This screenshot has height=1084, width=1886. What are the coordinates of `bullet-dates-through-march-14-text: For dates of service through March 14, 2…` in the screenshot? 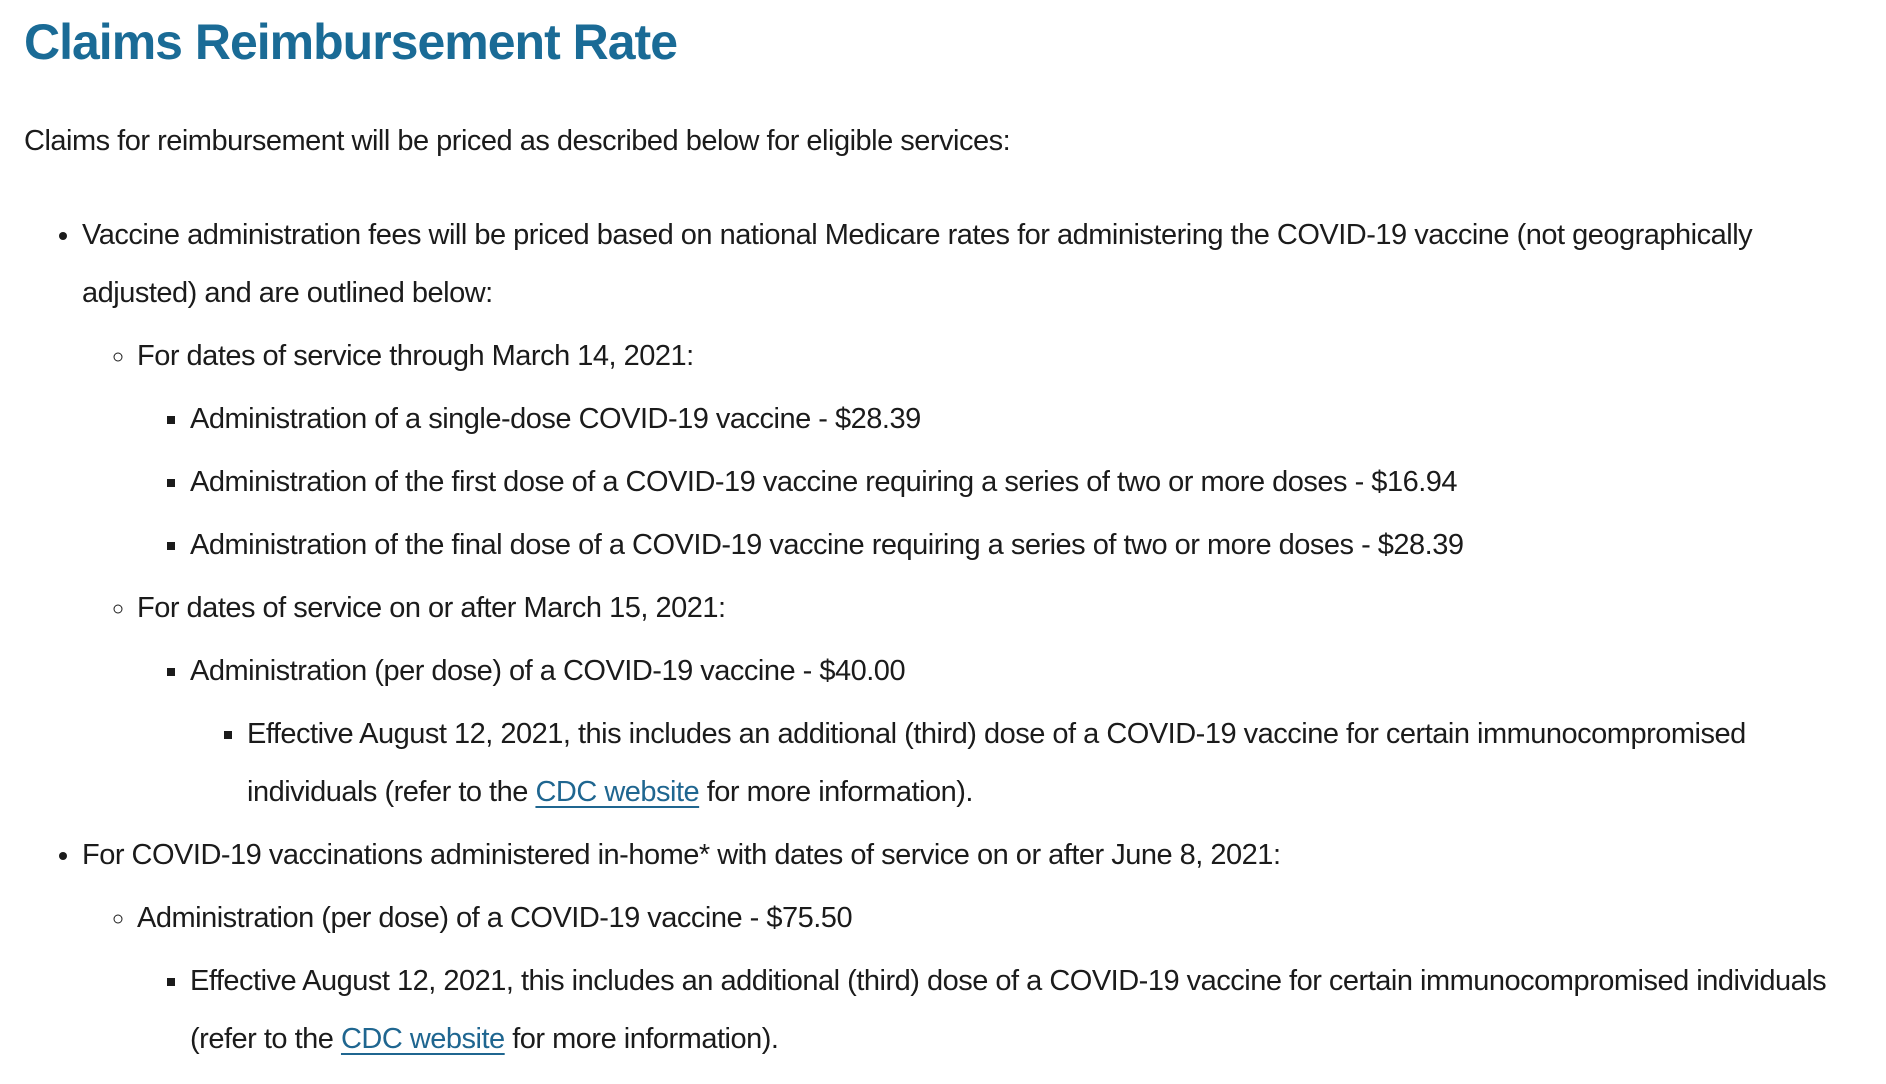 It's located at (415, 356).